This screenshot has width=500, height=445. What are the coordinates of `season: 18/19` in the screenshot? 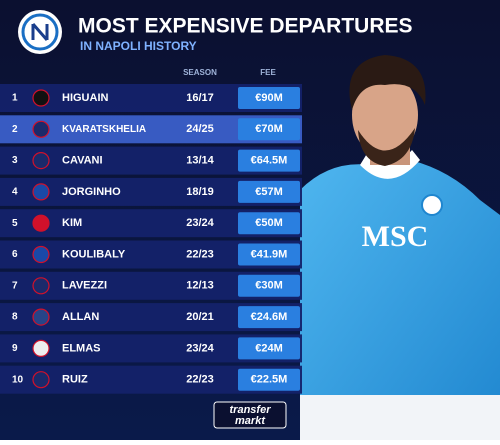 It's located at (200, 192).